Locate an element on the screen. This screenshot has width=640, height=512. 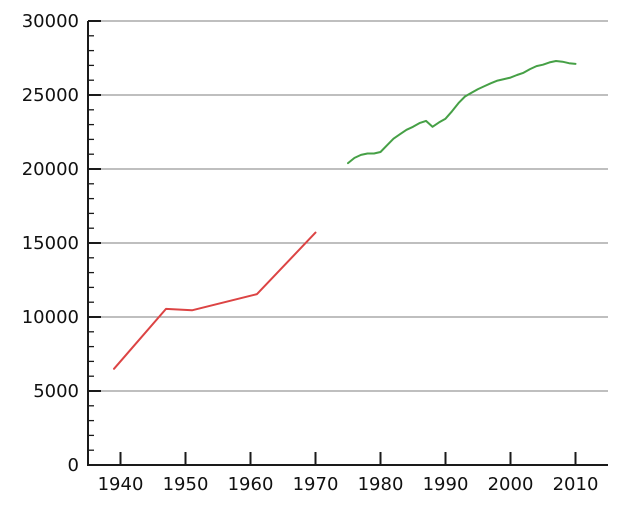
y-tick-label: 30000 is located at coordinates (50, 21).